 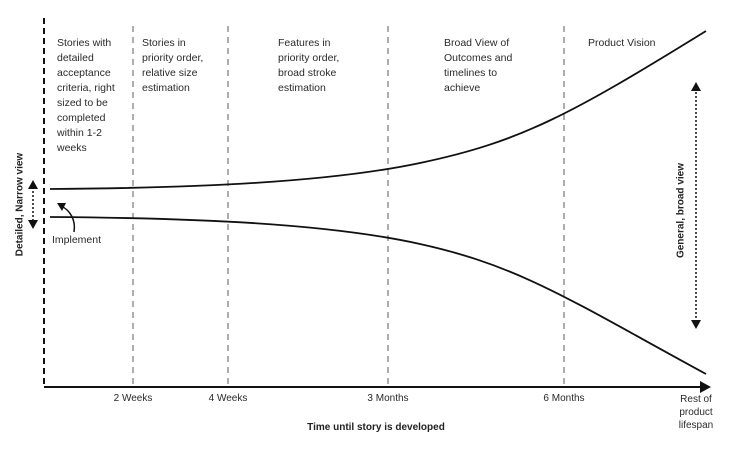 I want to click on right-axis-label: General, broad view, so click(x=681, y=210).